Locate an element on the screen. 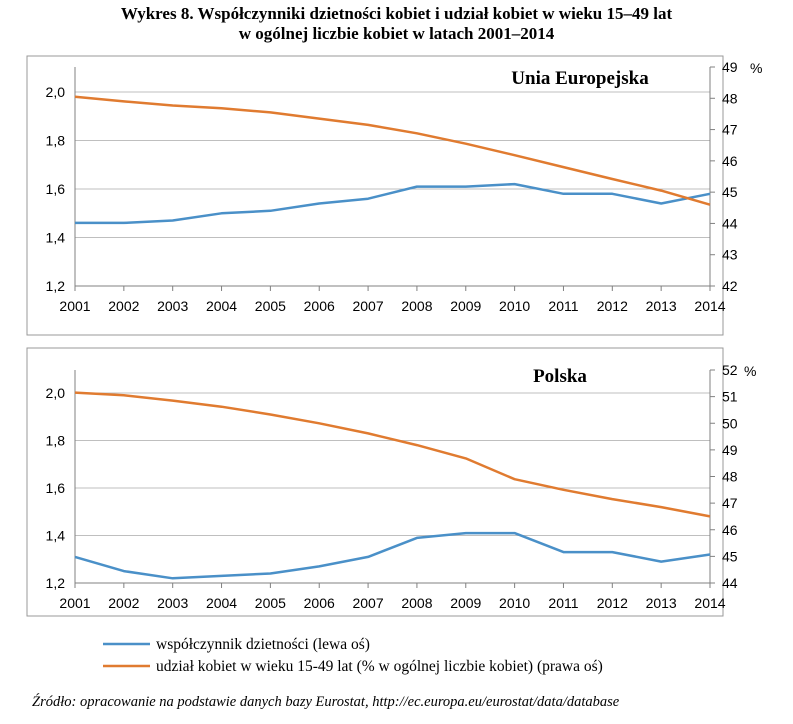 The height and width of the screenshot is (724, 793). panel-title: Polska is located at coordinates (560, 376).